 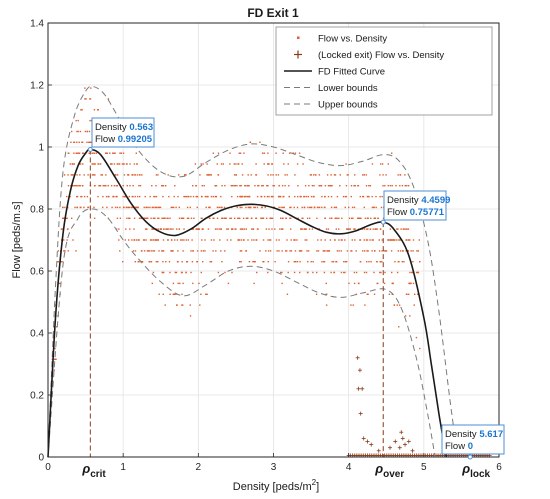 I want to click on datatip-anchor, so click(x=470, y=457).